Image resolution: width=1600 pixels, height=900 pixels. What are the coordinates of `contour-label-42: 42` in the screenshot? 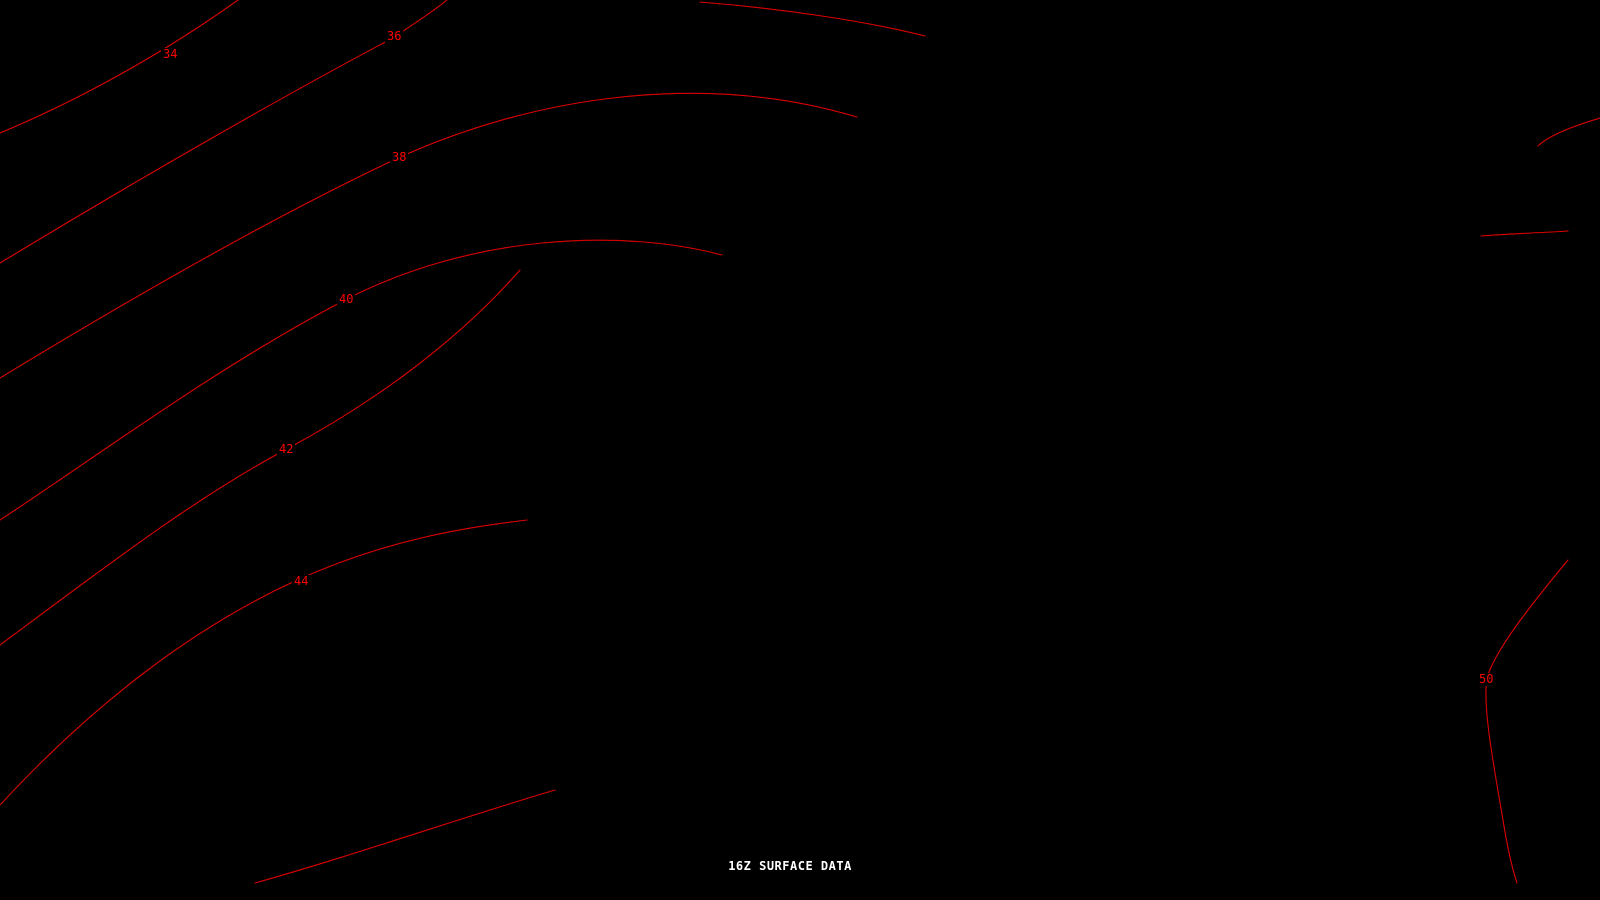 It's located at (286, 449).